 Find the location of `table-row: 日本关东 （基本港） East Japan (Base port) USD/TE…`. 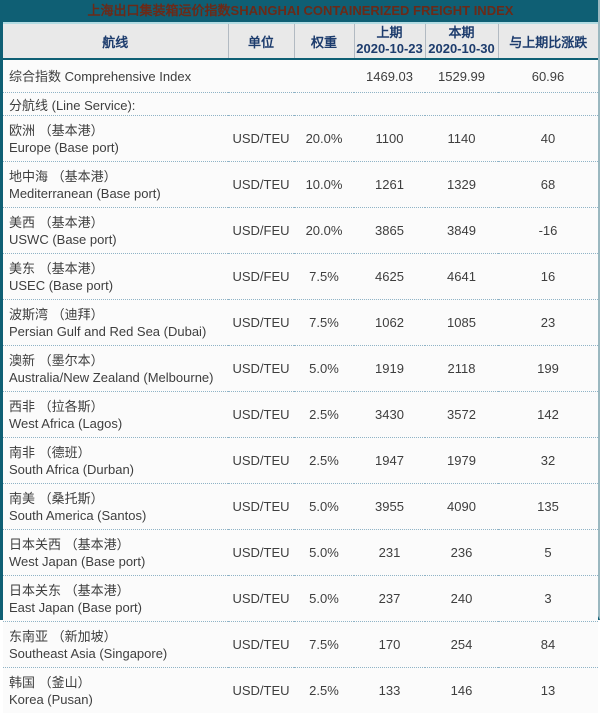

table-row: 日本关东 （基本港） East Japan (Base port) USD/TE… is located at coordinates (300, 599).